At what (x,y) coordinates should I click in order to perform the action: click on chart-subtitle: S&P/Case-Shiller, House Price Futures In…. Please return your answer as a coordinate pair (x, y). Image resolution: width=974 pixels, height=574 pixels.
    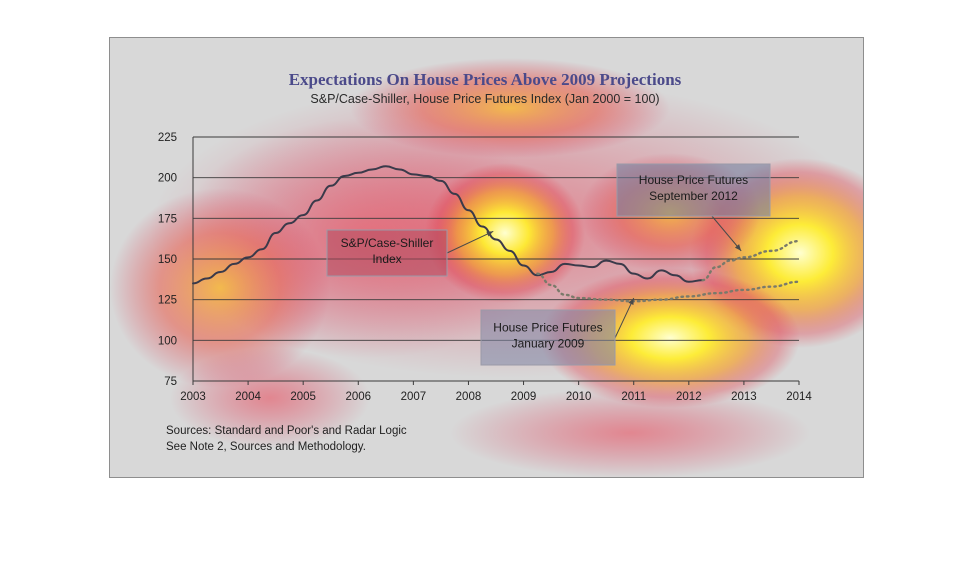
    Looking at the image, I should click on (484, 99).